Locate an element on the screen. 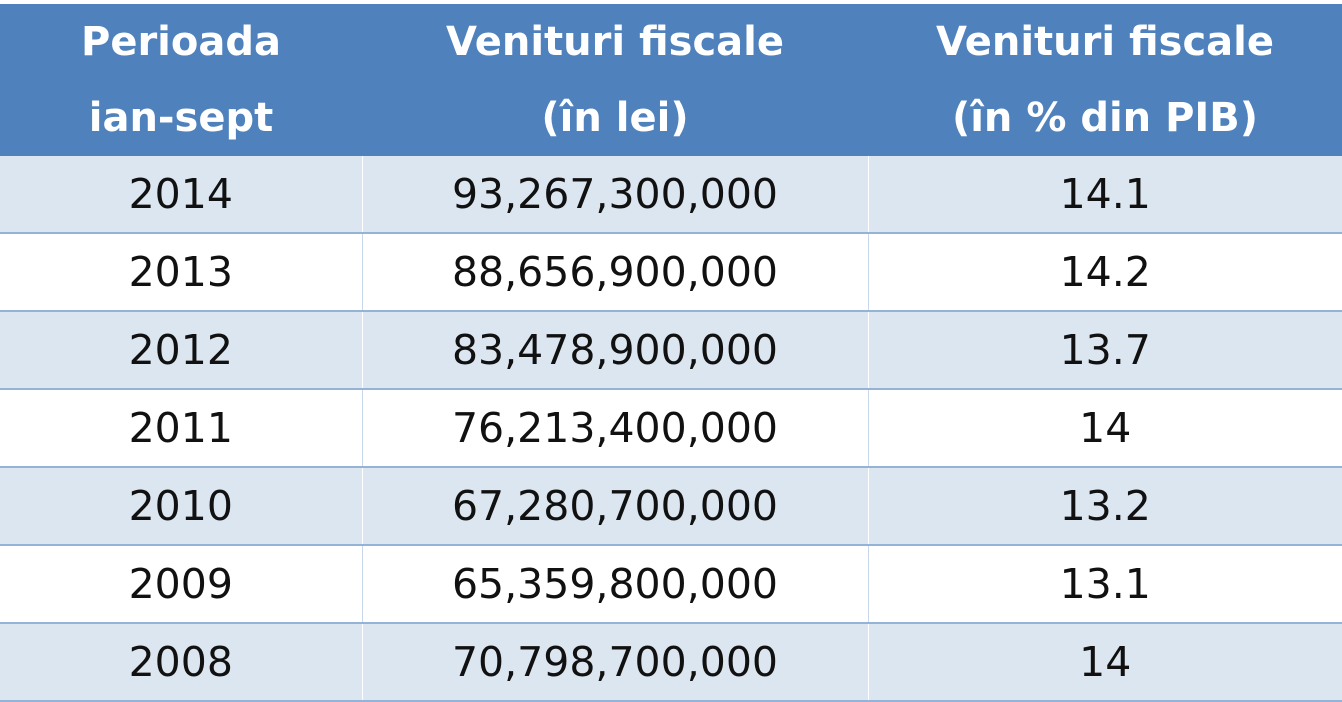 The width and height of the screenshot is (1342, 702). table-cell: 67,280,700,000 is located at coordinates (614, 506).